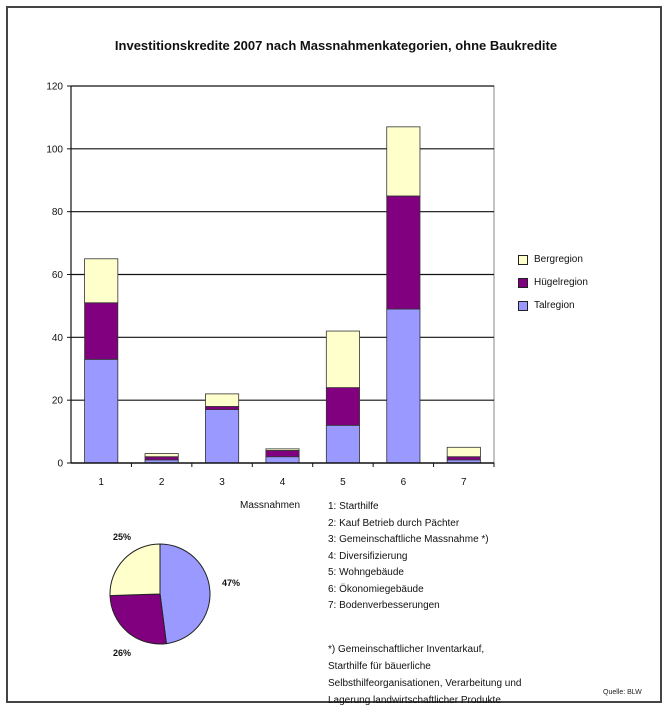 The image size is (670, 711). What do you see at coordinates (162, 482) in the screenshot?
I see `x-tick-label-2: 2` at bounding box center [162, 482].